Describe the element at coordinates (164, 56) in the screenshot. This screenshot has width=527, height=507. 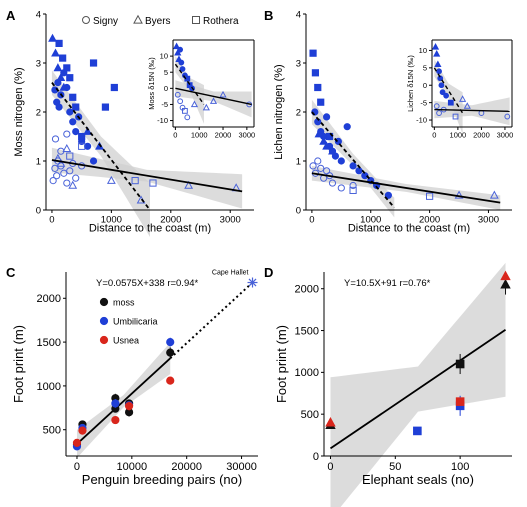
I see `y-tick-label: 10` at that location.